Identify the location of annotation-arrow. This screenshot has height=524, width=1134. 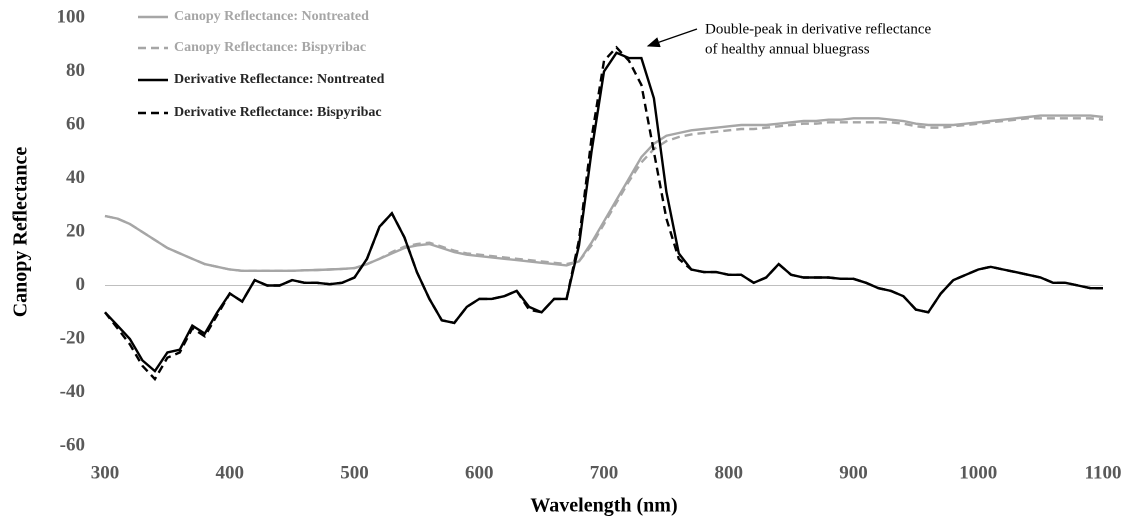
(672, 38).